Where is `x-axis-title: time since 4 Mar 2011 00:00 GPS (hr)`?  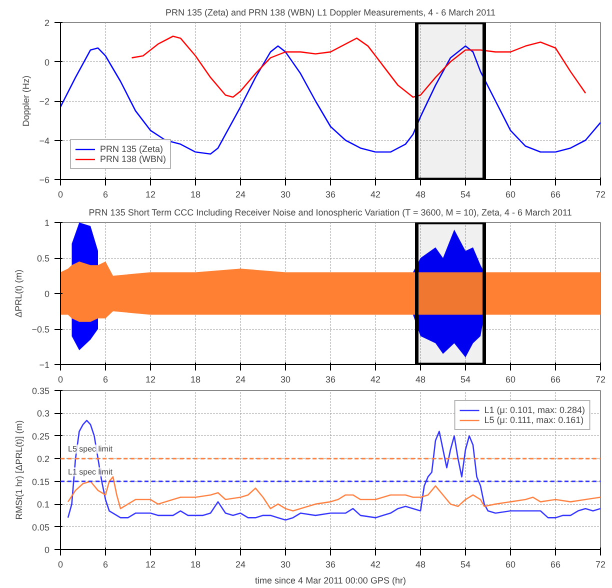
x-axis-title: time since 4 Mar 2011 00:00 GPS (hr) is located at coordinates (330, 581).